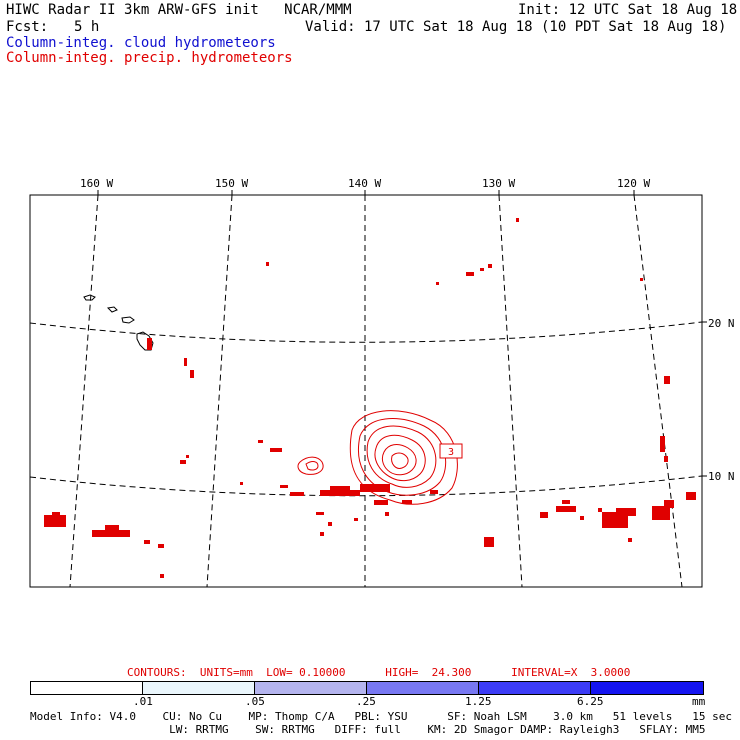 This screenshot has height=740, width=740. What do you see at coordinates (365, 183) in the screenshot?
I see `lon-label-140w: 140 W` at bounding box center [365, 183].